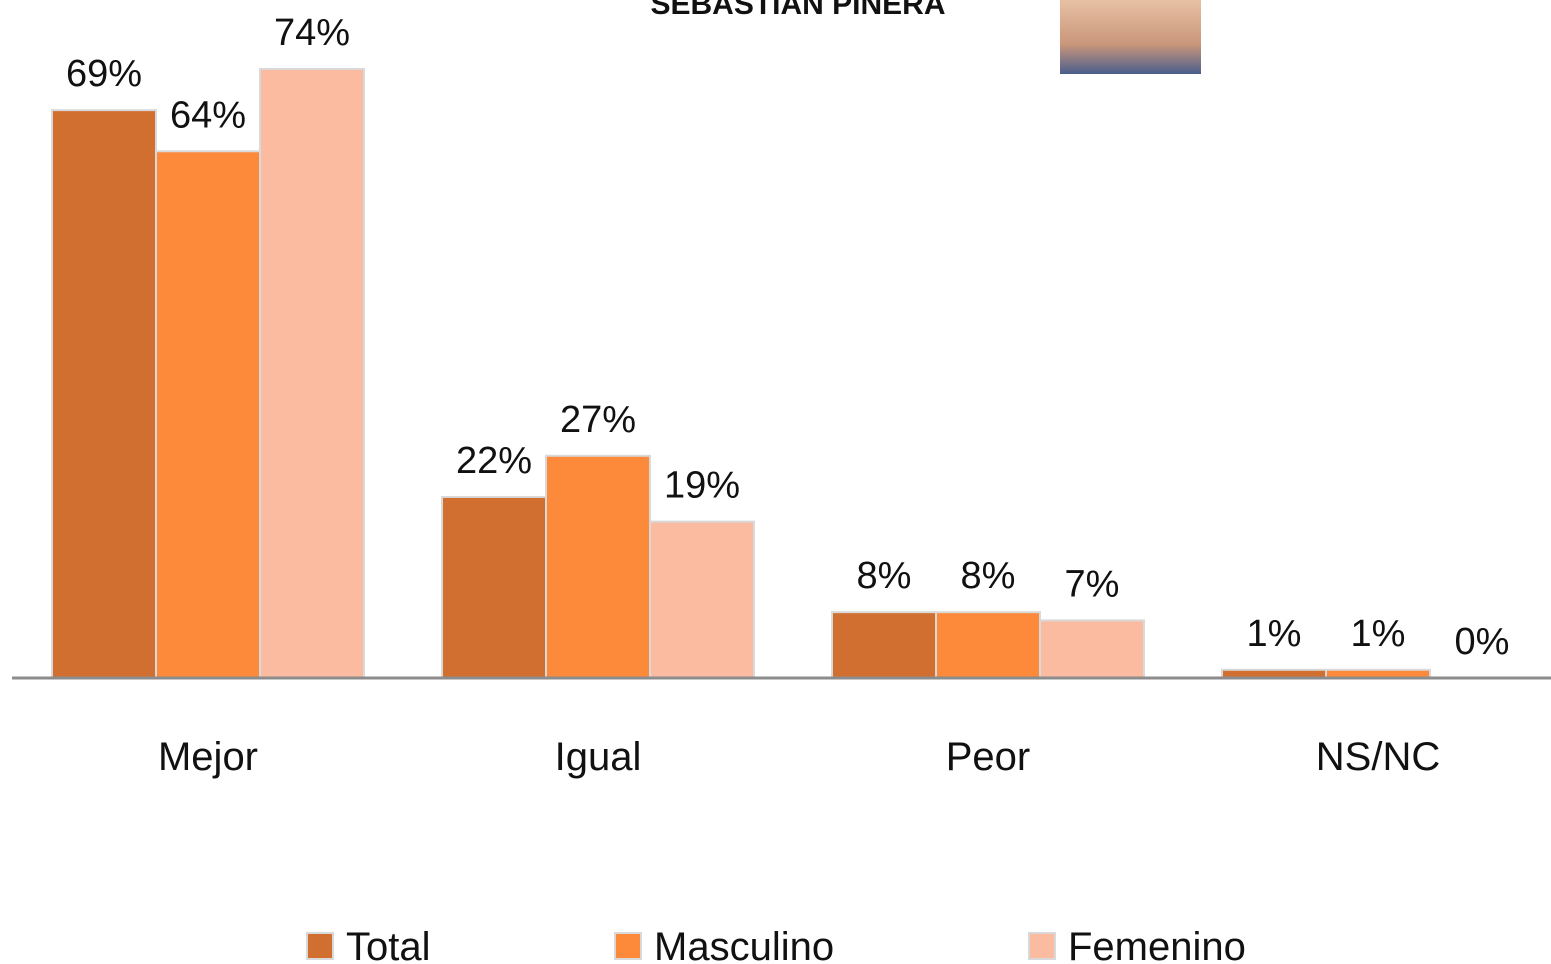  I want to click on legend-label: Masculino, so click(744, 944).